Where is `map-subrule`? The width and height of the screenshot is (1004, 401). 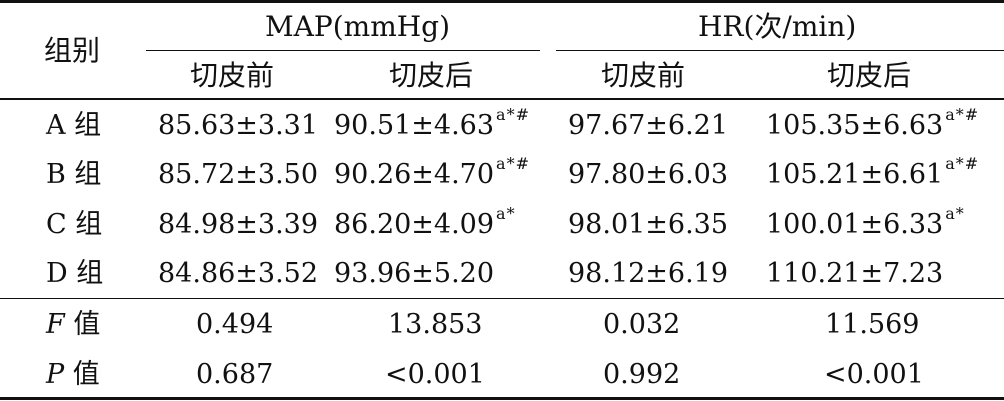 map-subrule is located at coordinates (343, 50).